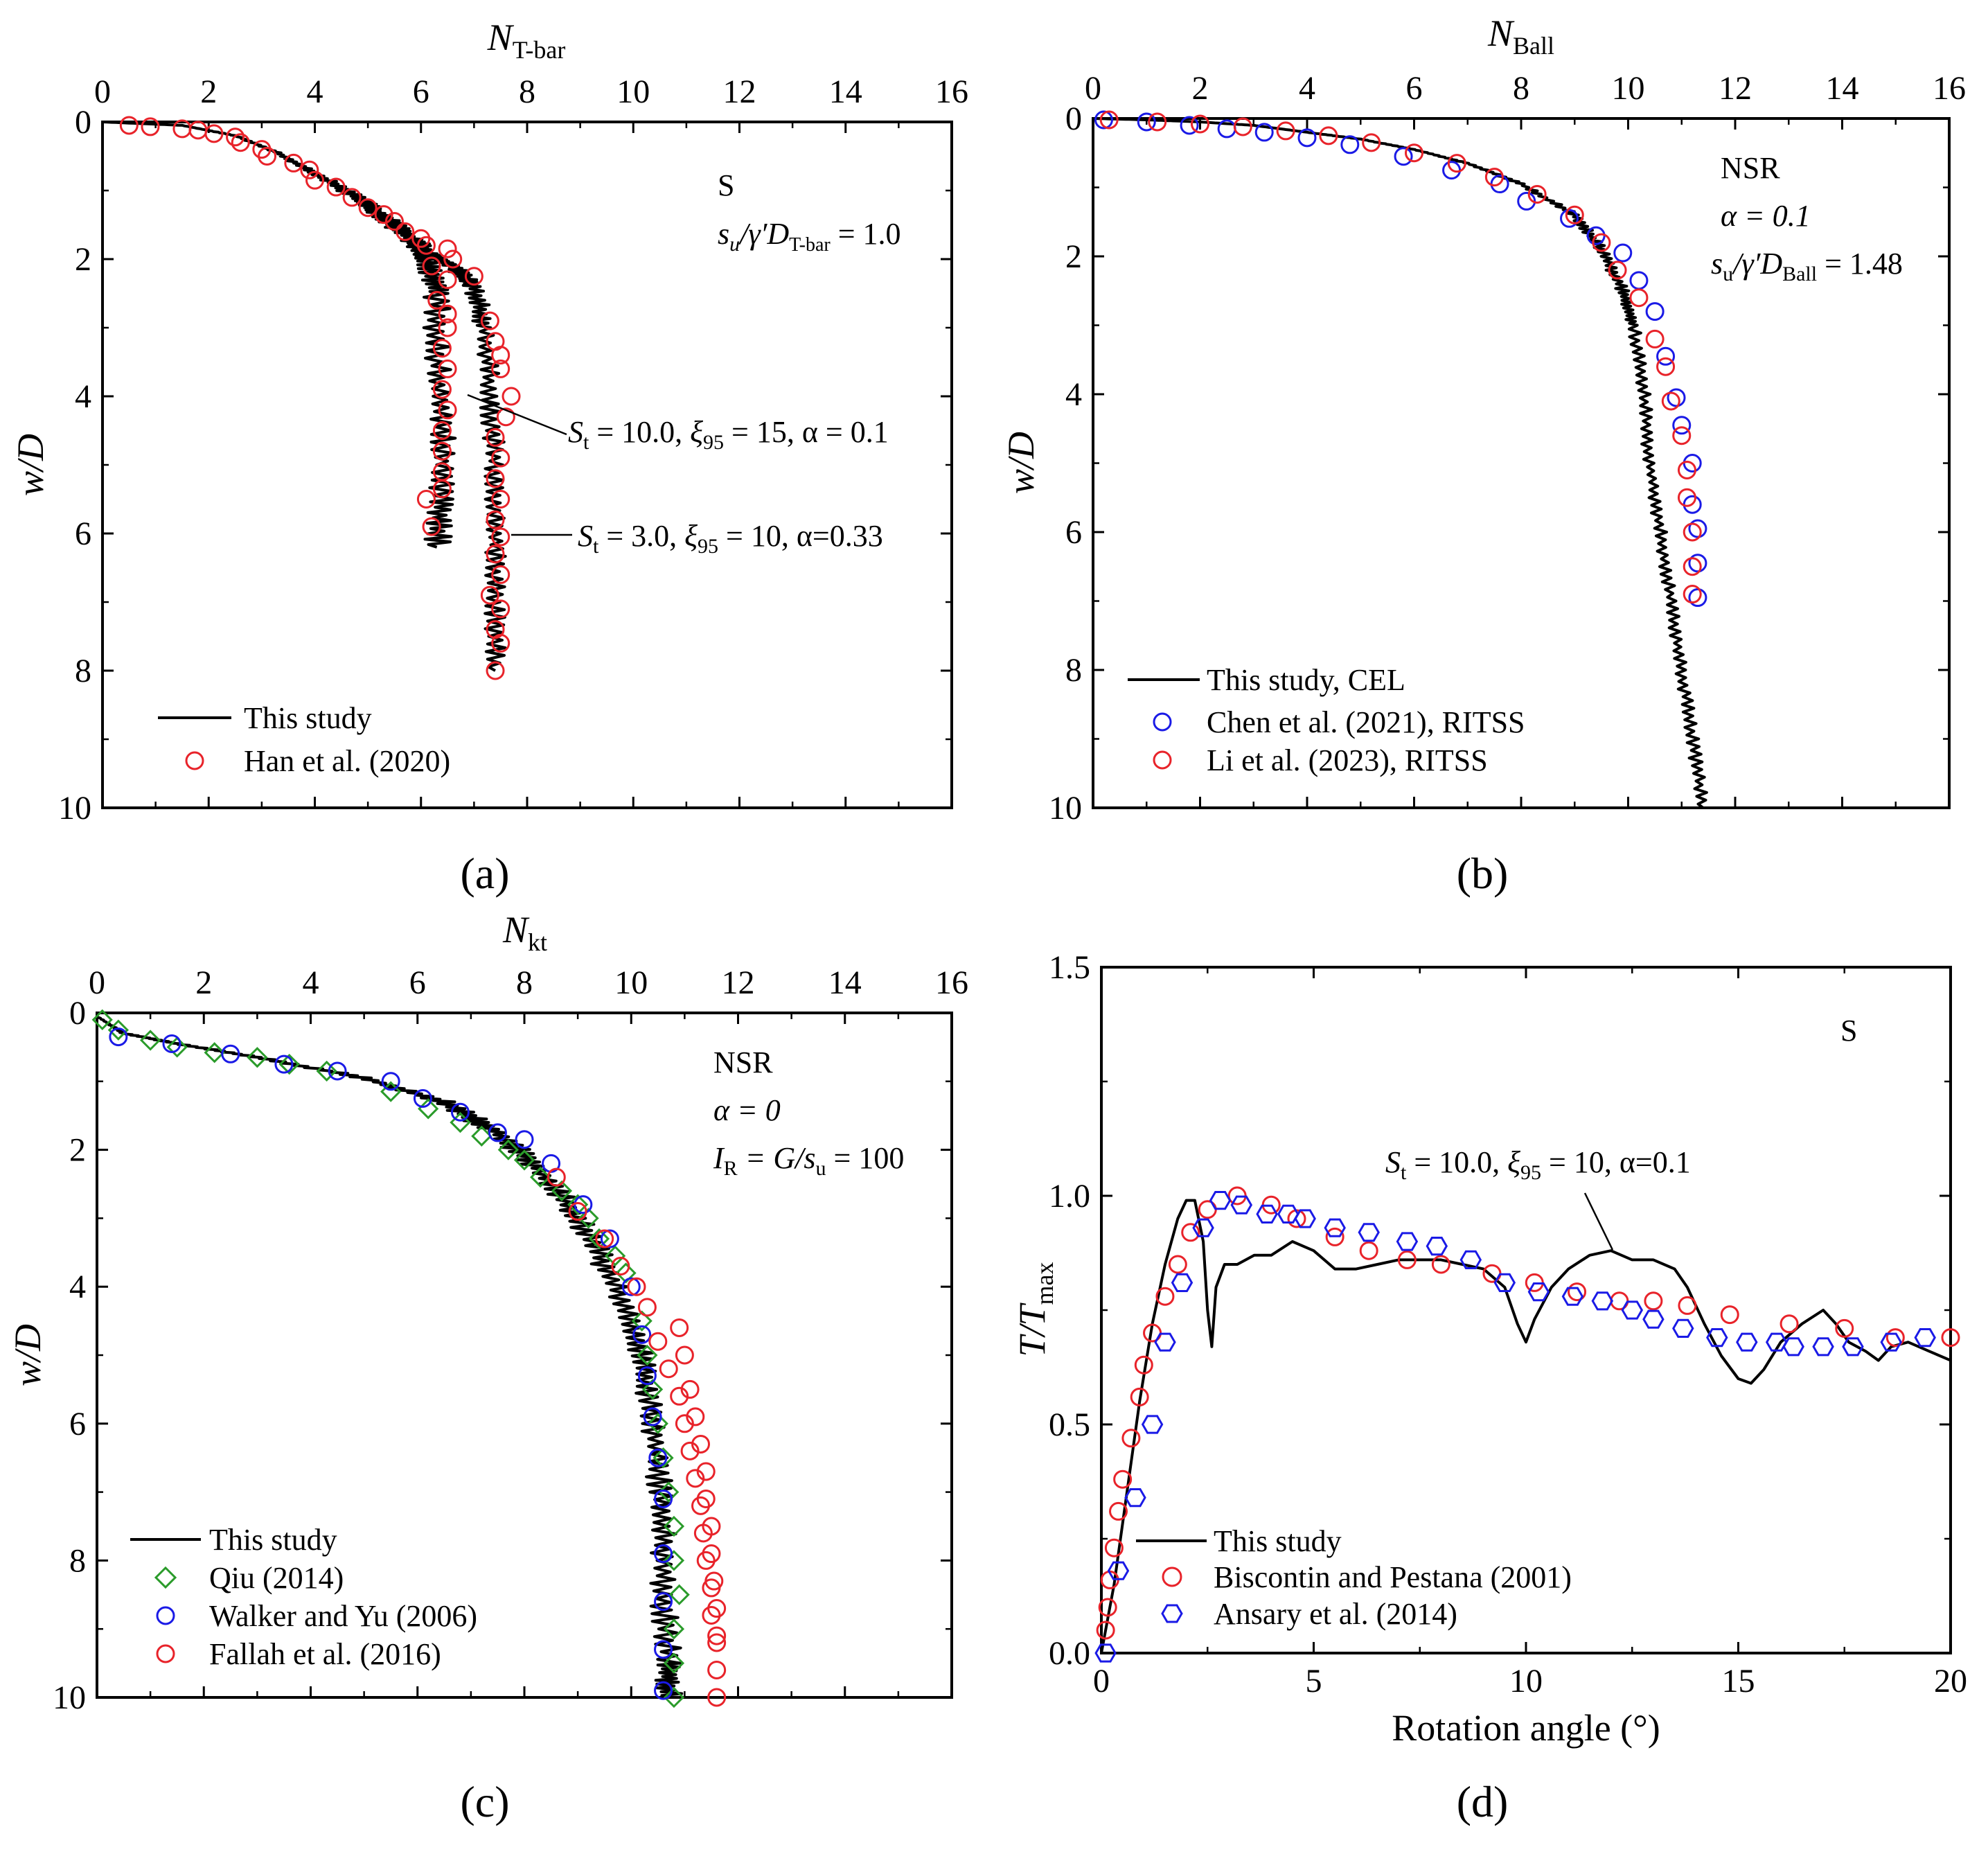  Describe the element at coordinates (273, 1540) in the screenshot. I see `panel-c-legend-1: This study` at that location.